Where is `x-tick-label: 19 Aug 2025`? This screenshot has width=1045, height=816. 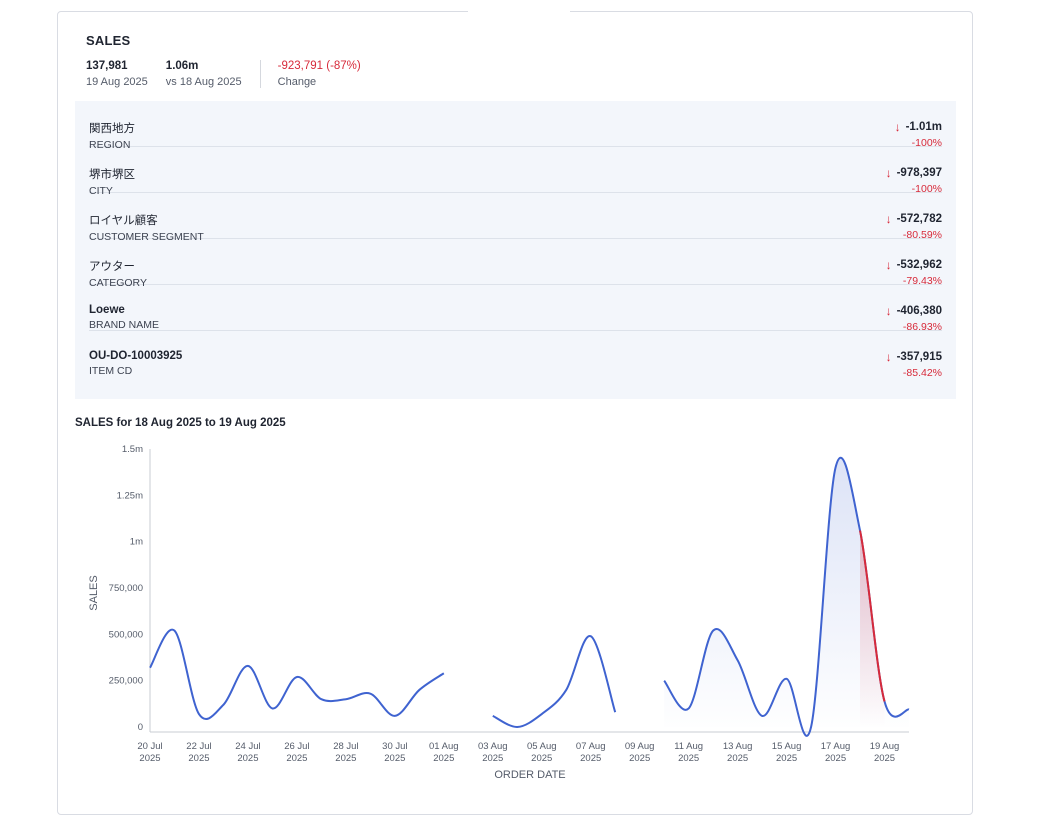
x-tick-label: 19 Aug 2025 is located at coordinates (885, 752).